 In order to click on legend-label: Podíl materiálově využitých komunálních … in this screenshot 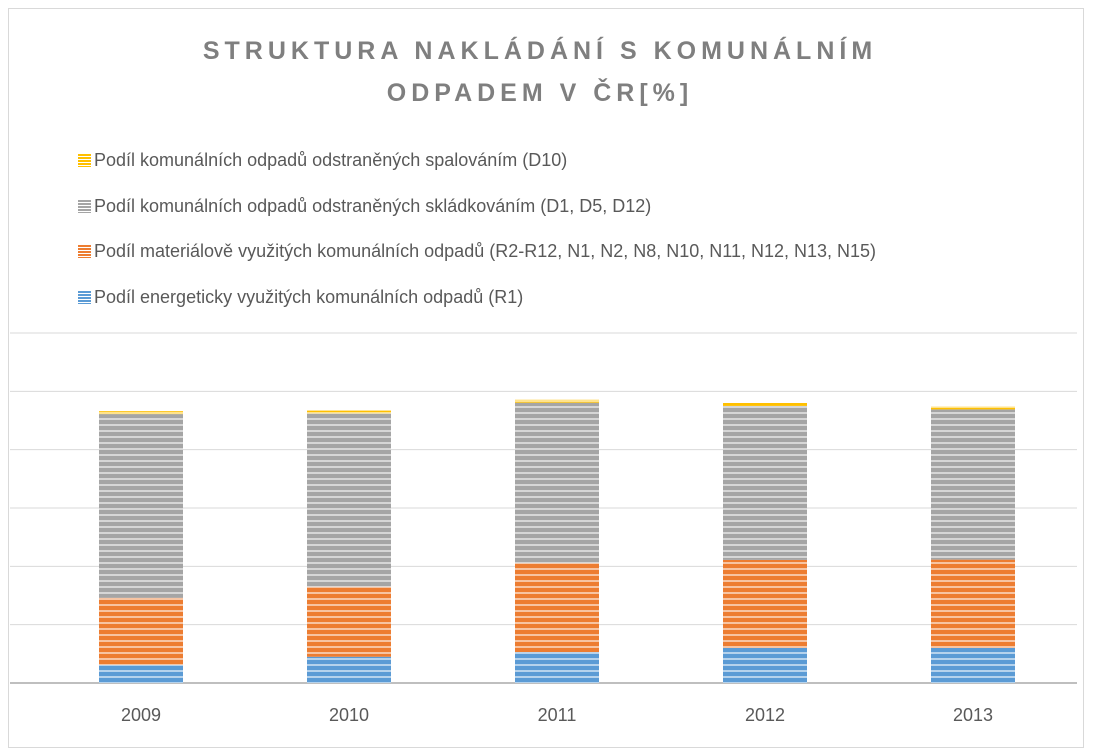, I will do `click(485, 251)`.